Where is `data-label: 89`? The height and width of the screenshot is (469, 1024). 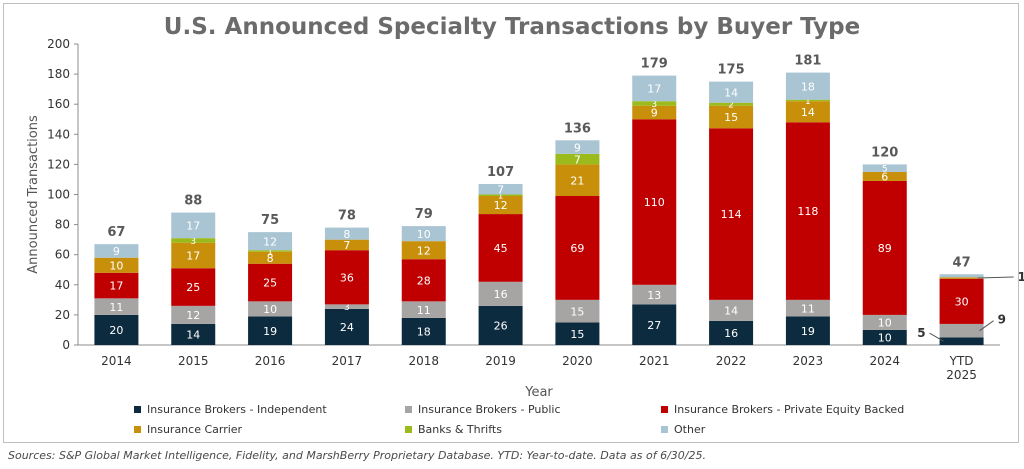 data-label: 89 is located at coordinates (885, 248).